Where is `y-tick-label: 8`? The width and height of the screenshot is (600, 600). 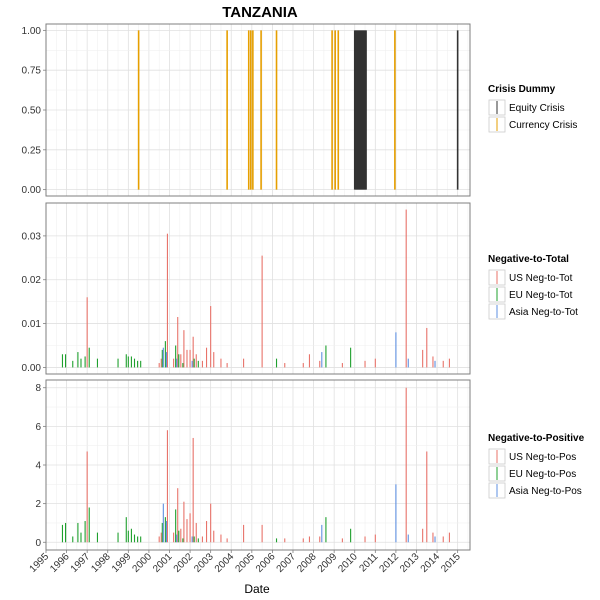 y-tick-label: 8 is located at coordinates (38, 388).